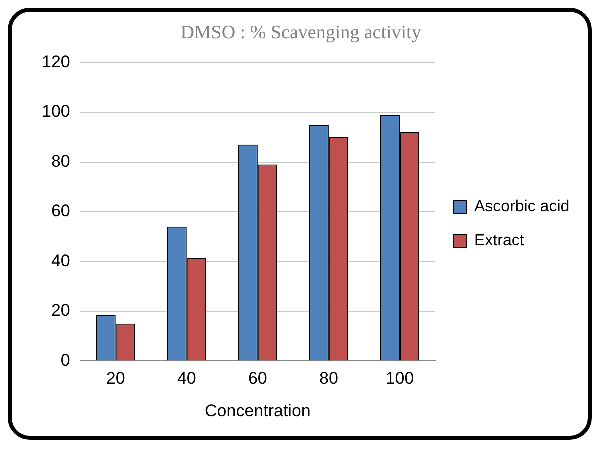 Image resolution: width=608 pixels, height=452 pixels. What do you see at coordinates (258, 378) in the screenshot?
I see `x-tick-label: 60` at bounding box center [258, 378].